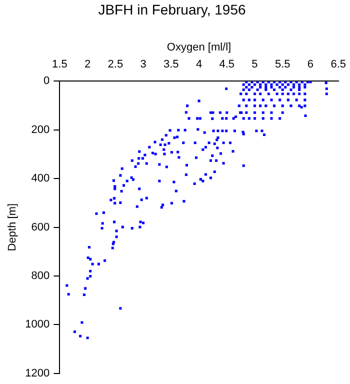  Describe the element at coordinates (116, 64) in the screenshot. I see `x-tick-label: 2.5` at that location.